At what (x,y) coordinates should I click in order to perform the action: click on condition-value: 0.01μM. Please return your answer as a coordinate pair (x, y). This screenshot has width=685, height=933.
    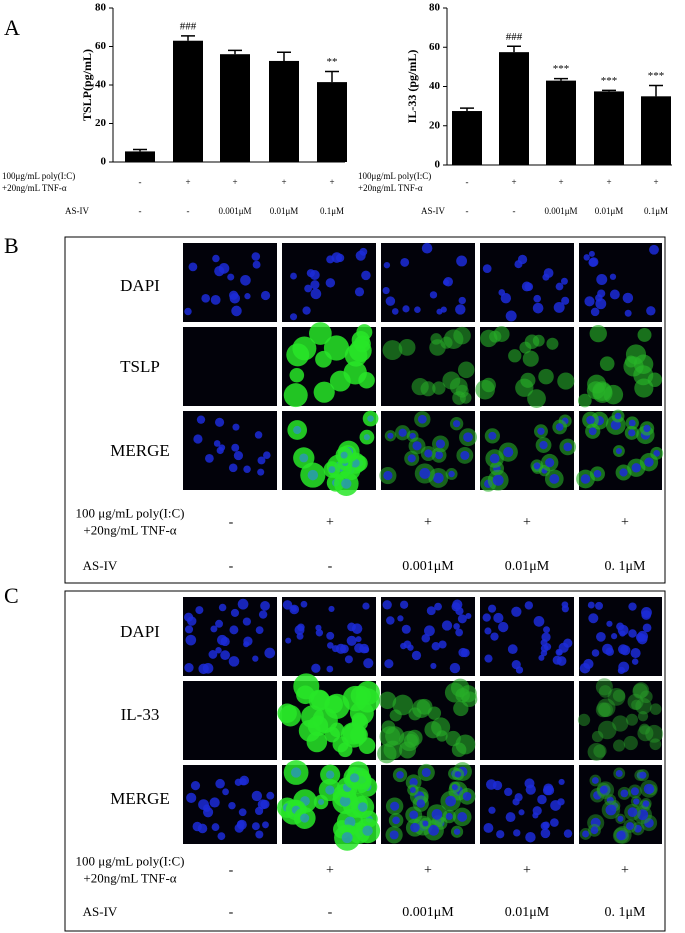
    Looking at the image, I should click on (527, 566).